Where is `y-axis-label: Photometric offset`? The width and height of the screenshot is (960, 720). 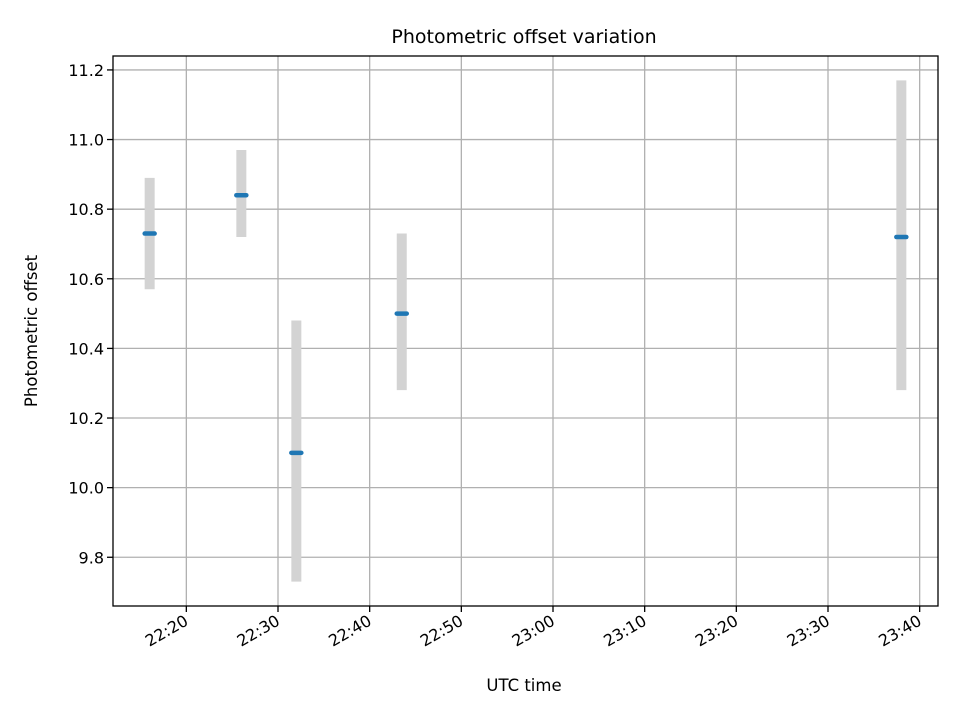
y-axis-label: Photometric offset is located at coordinates (31, 330).